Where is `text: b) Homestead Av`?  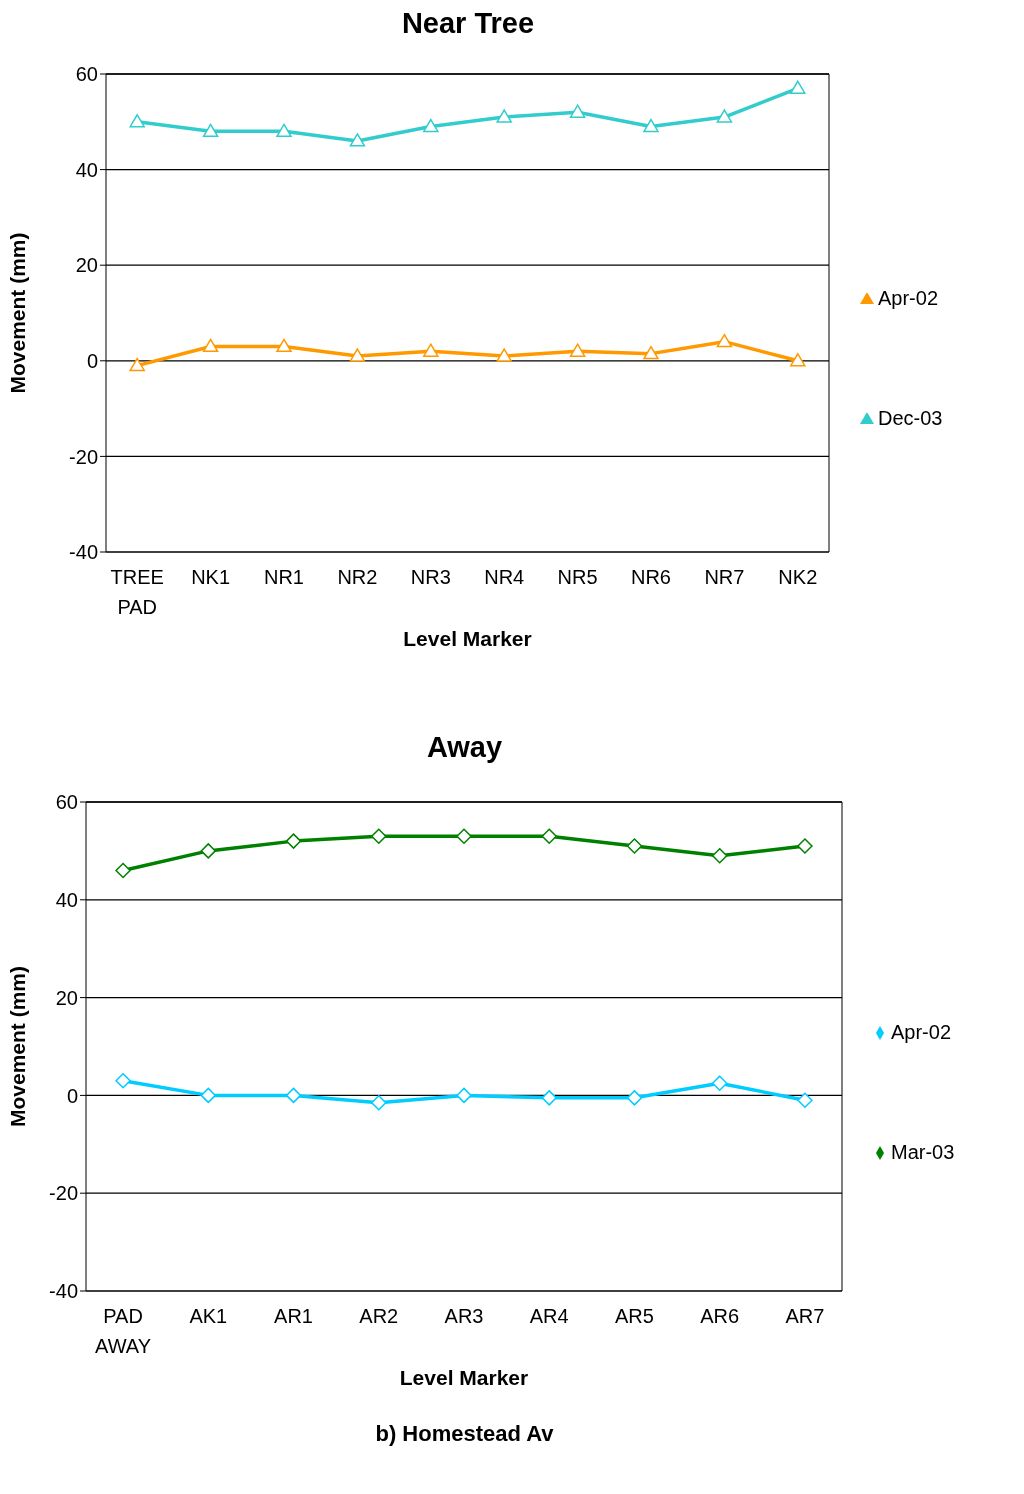 text: b) Homestead Av is located at coordinates (464, 1434).